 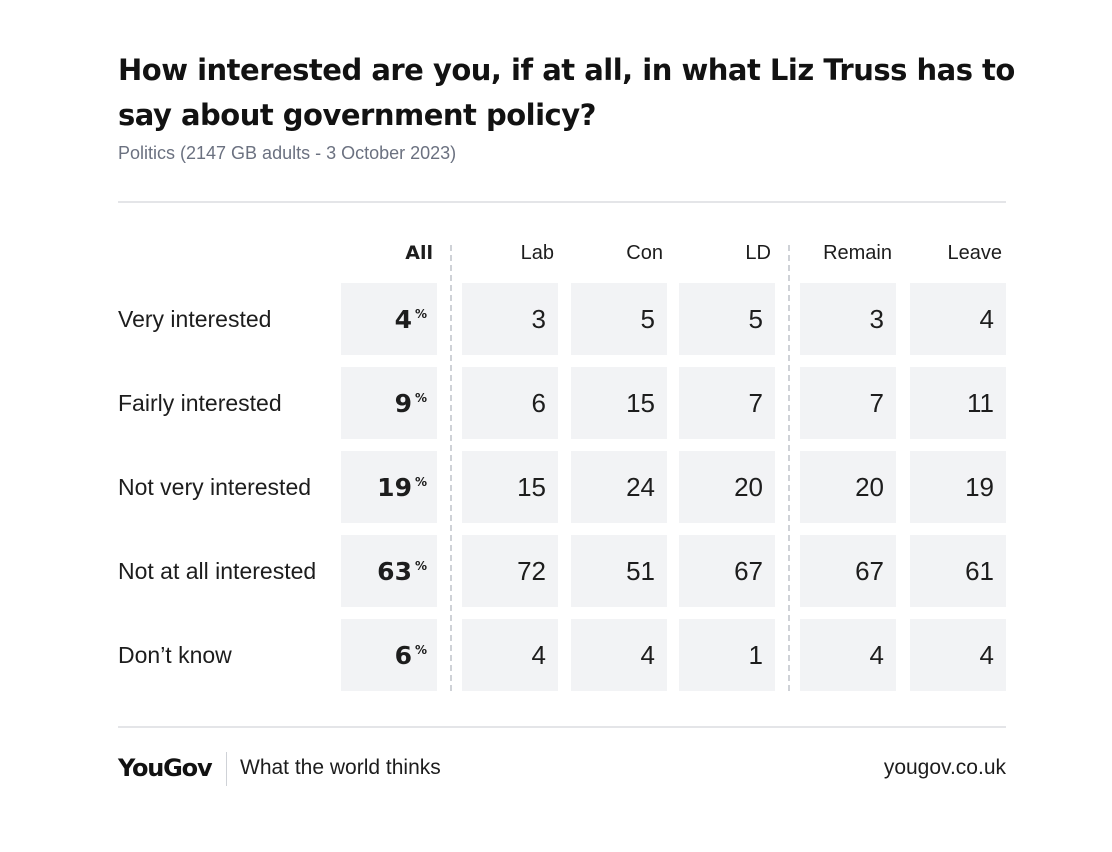 I want to click on bottom-divider, so click(x=562, y=727).